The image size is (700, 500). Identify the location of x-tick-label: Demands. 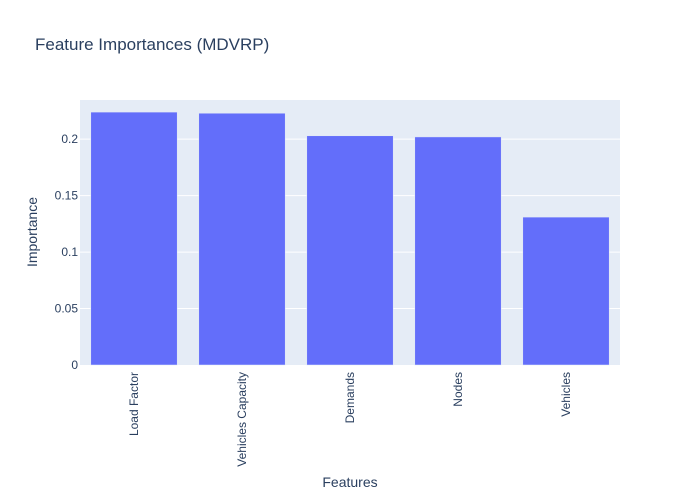
(350, 397).